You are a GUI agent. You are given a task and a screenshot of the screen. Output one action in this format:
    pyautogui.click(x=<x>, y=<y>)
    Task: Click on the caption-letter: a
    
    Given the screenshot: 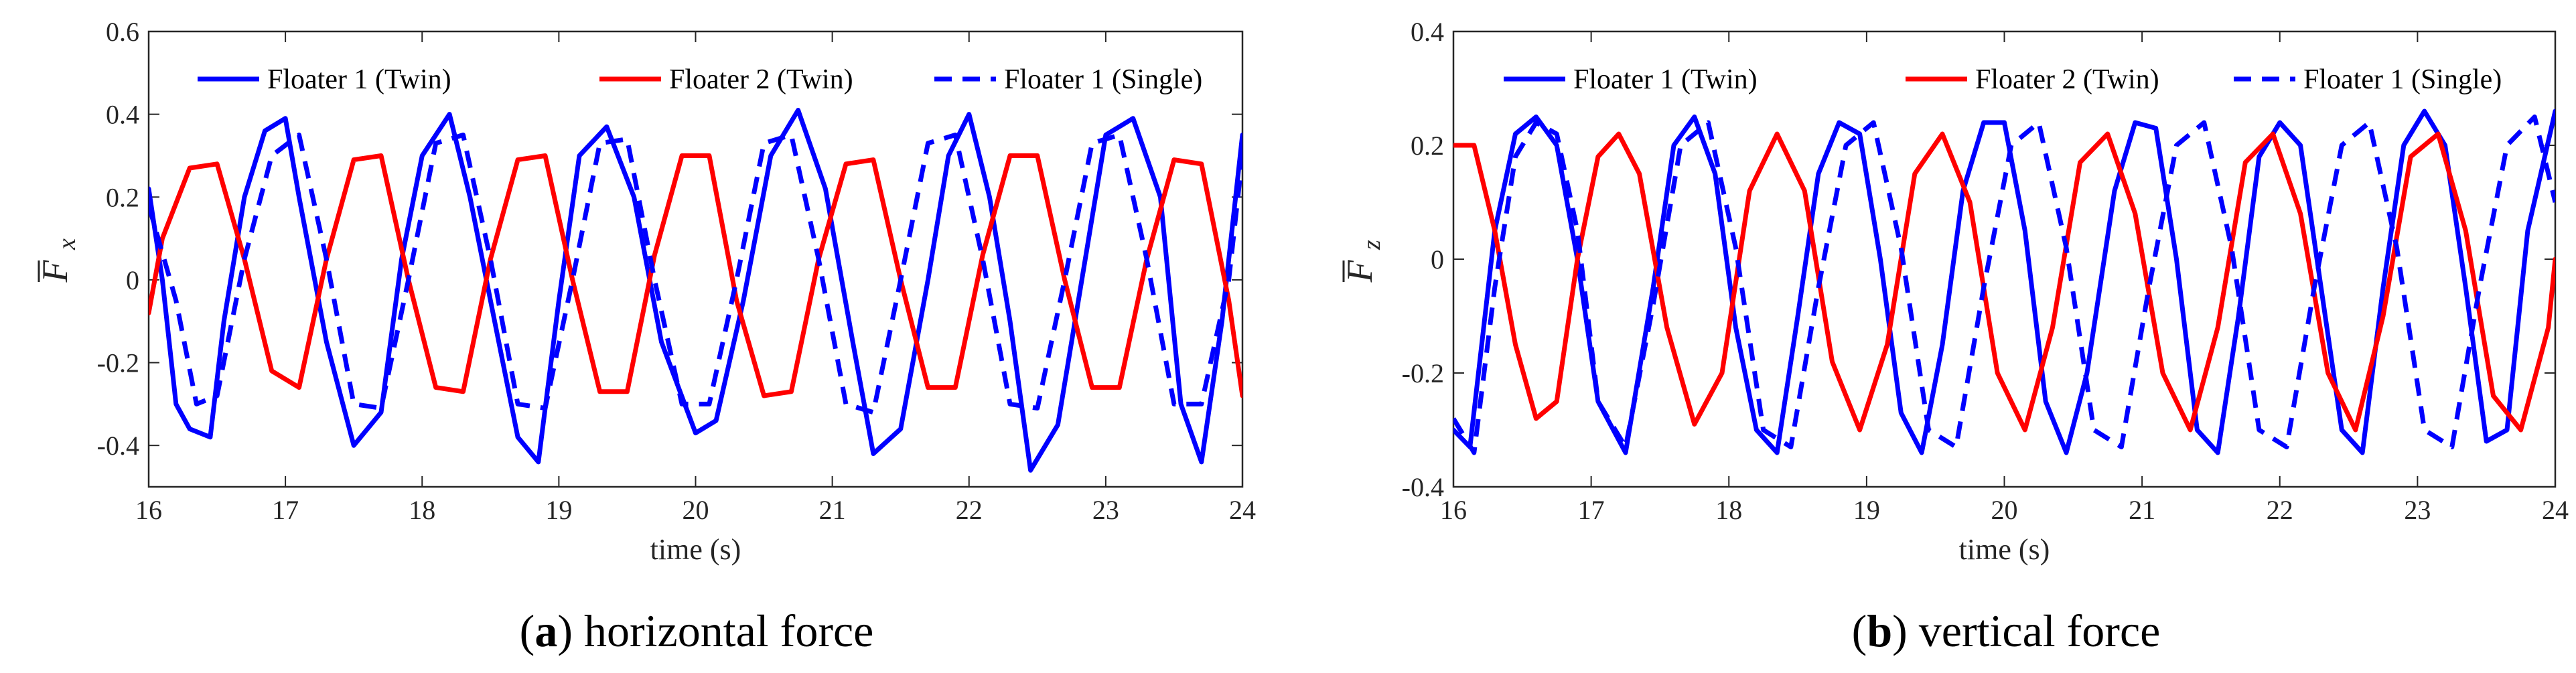 What is the action you would take?
    pyautogui.click(x=545, y=630)
    